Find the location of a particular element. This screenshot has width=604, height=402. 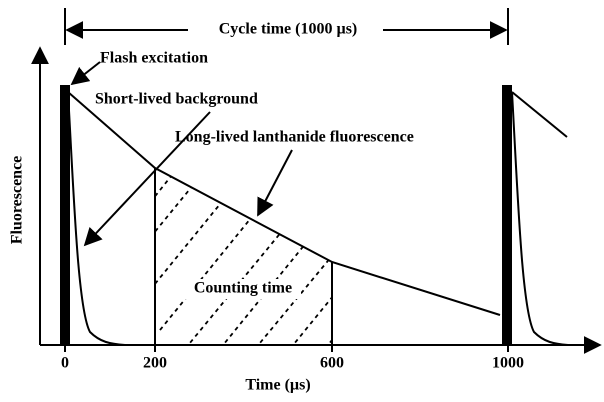

flash-label: Flash excitation is located at coordinates (154, 58).